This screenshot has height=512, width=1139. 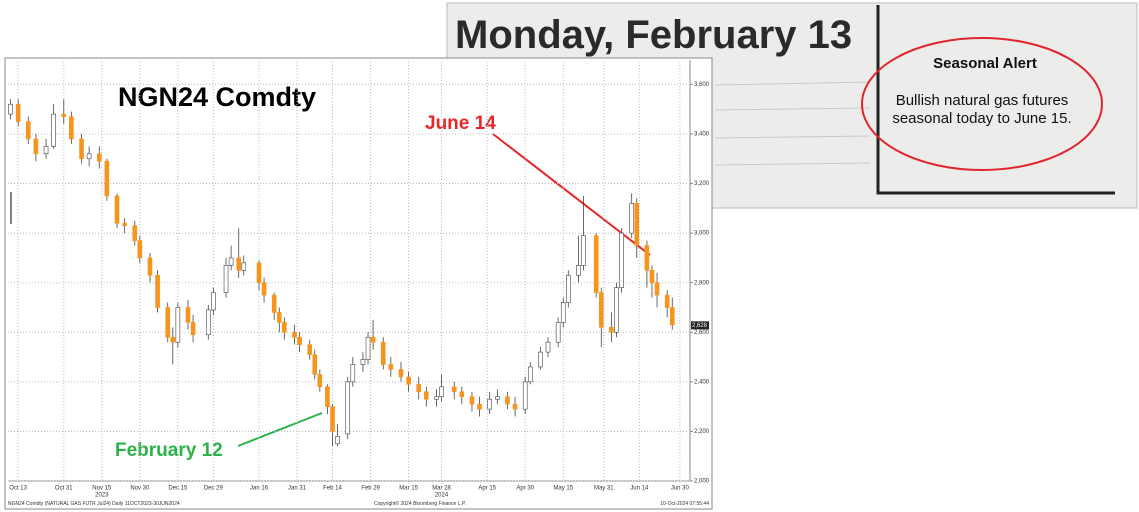 I want to click on y-tick-label: 2,000, so click(x=702, y=482).